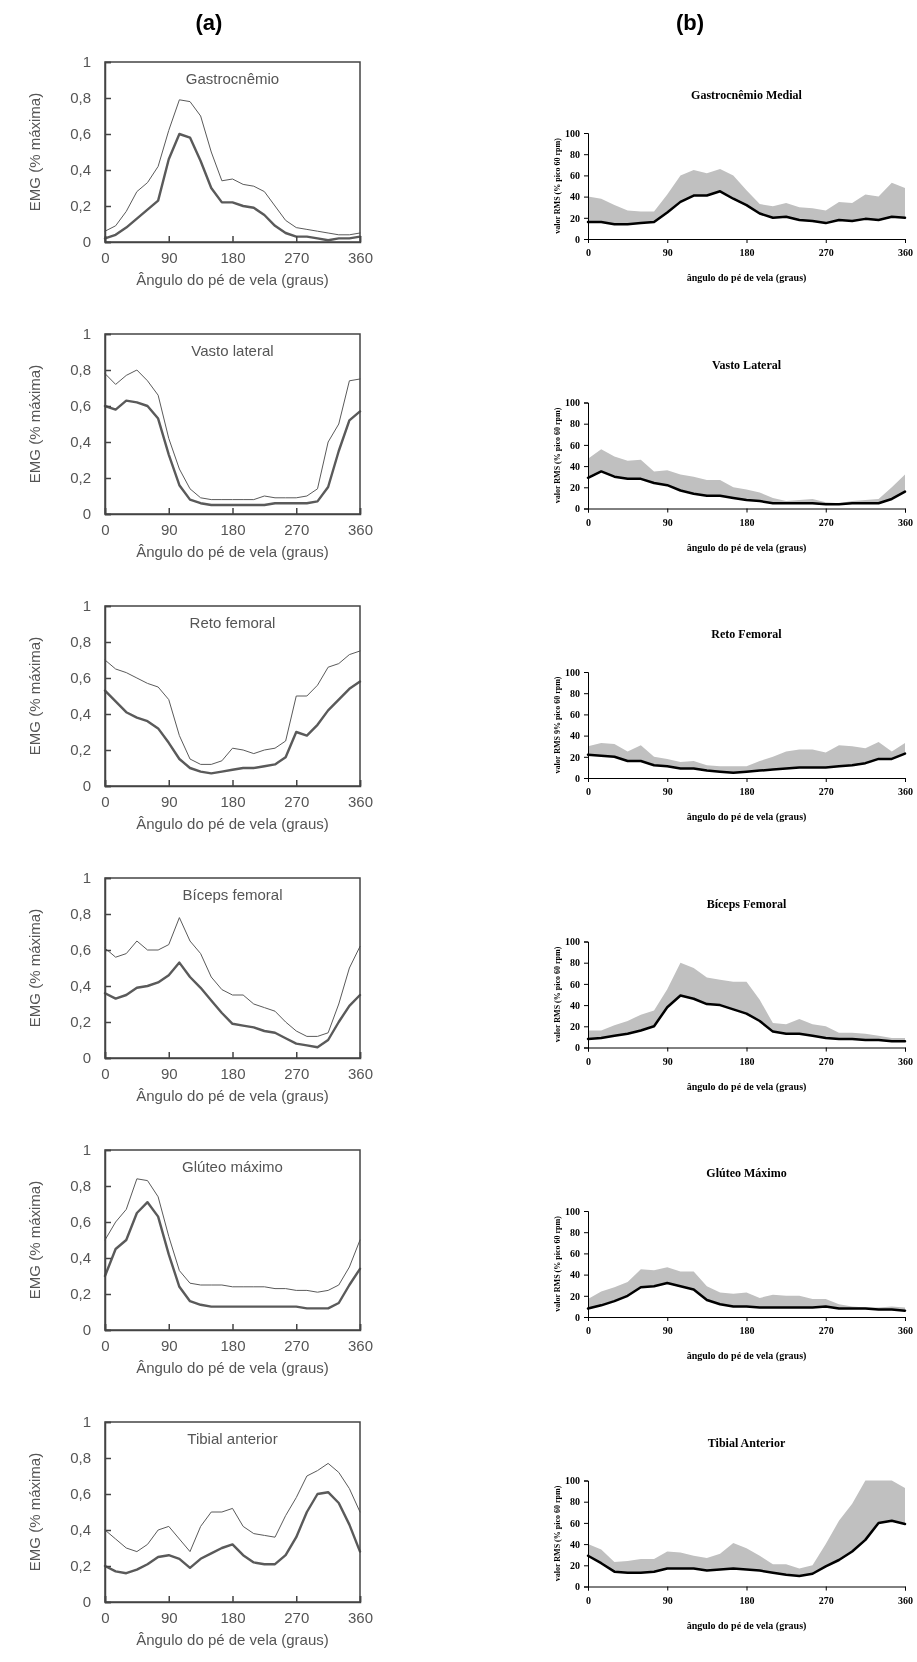  Describe the element at coordinates (690, 22) in the screenshot. I see `text: (b)` at that location.